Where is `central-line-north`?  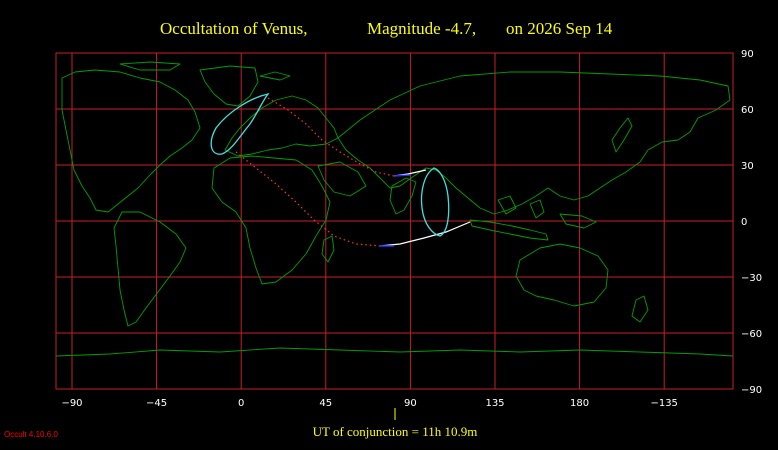 central-line-north is located at coordinates (402, 175).